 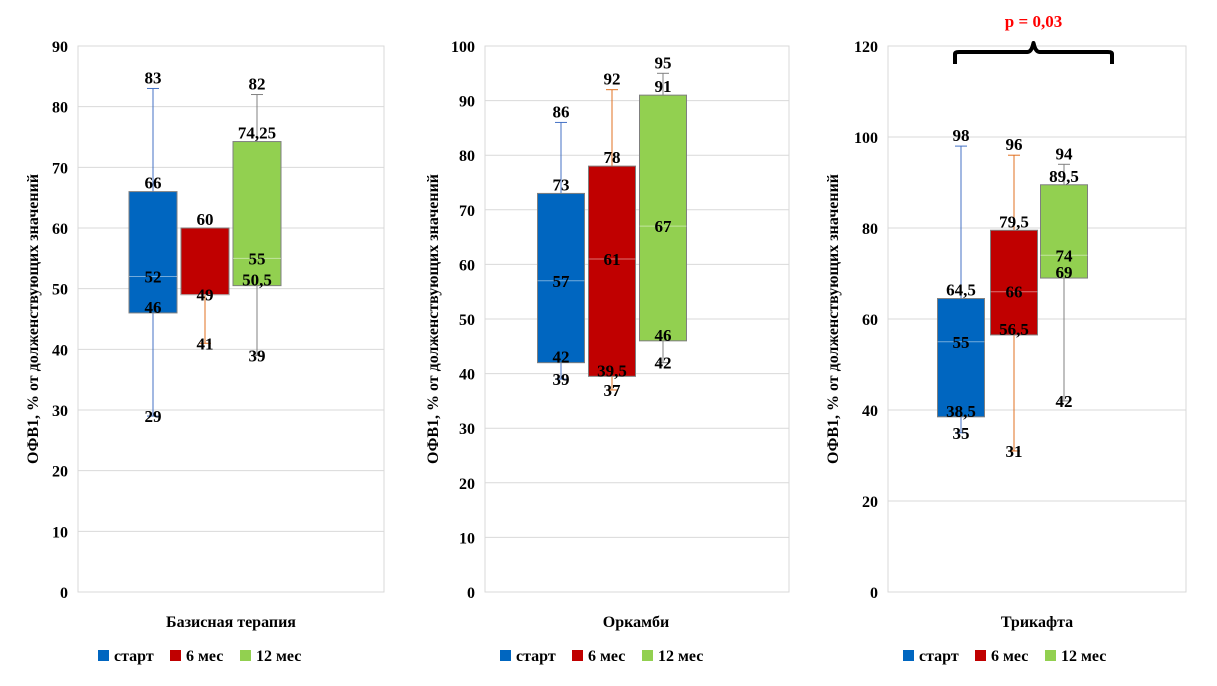 I want to click on panel3-ytick-label: 120, so click(x=866, y=47).